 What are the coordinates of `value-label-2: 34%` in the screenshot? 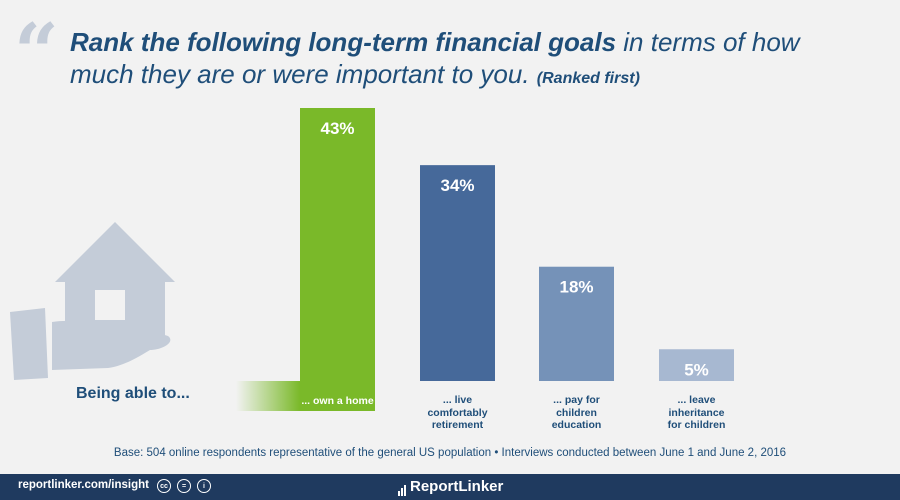 It's located at (457, 185).